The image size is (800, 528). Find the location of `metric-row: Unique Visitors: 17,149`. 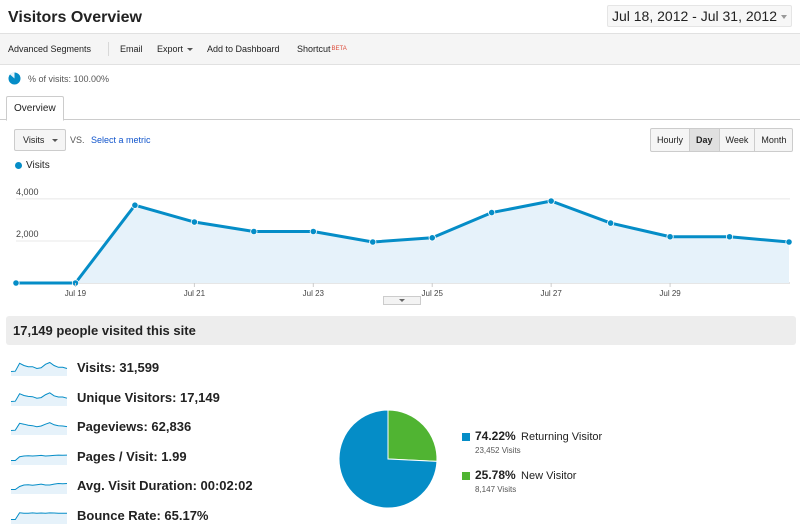

metric-row: Unique Visitors: 17,149 is located at coordinates (170, 397).